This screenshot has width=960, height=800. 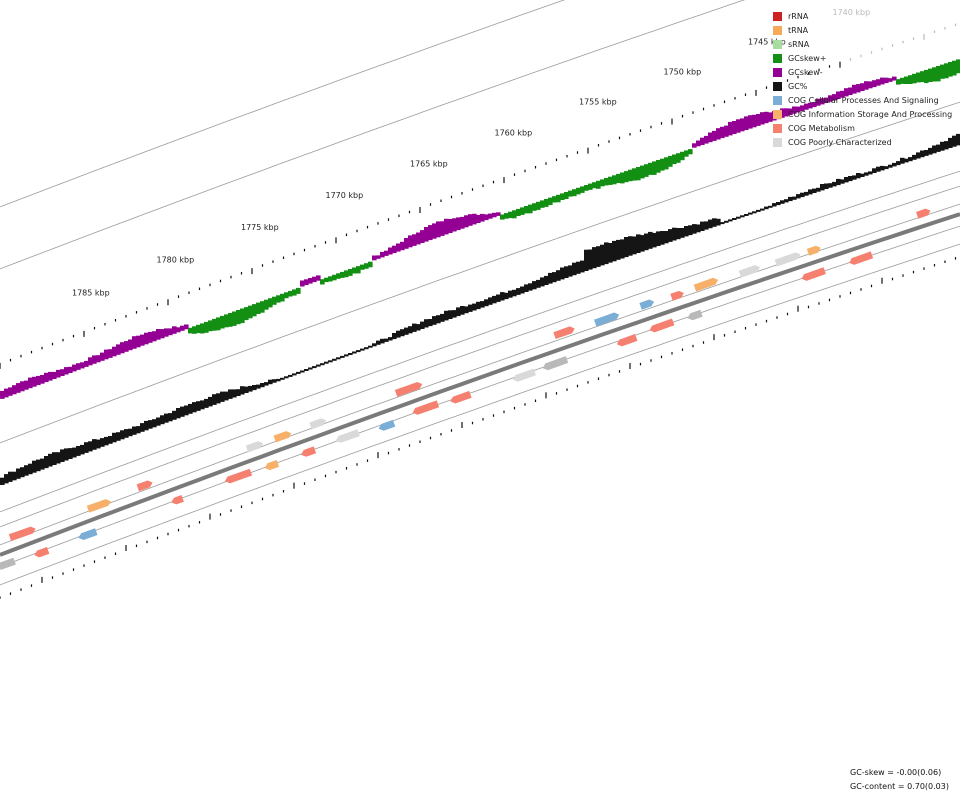 What do you see at coordinates (767, 42) in the screenshot?
I see `scale-label: 1745 kbp` at bounding box center [767, 42].